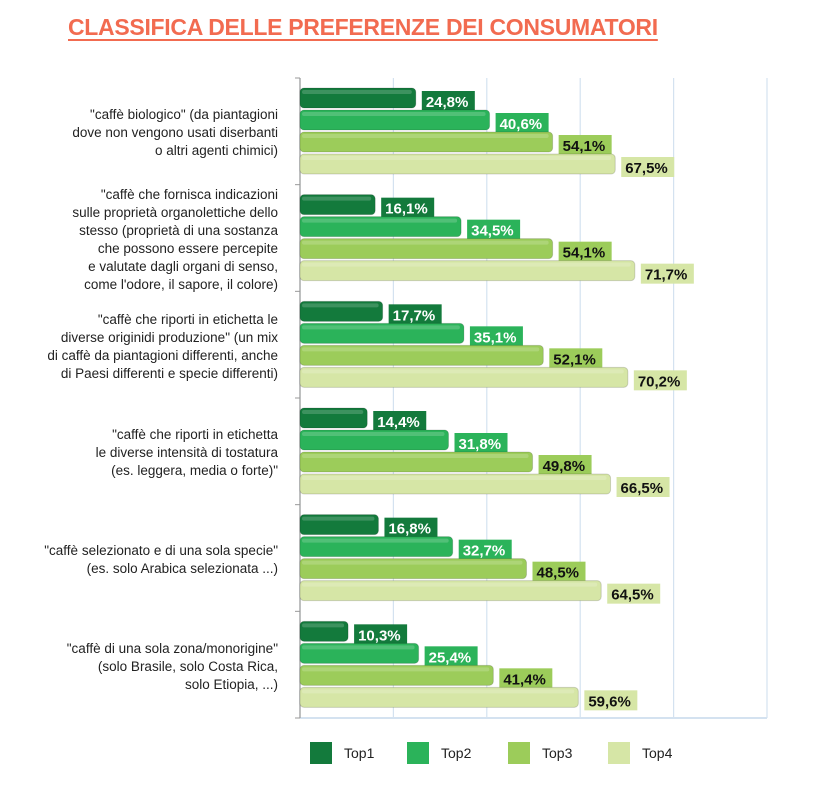 The image size is (821, 793). I want to click on legend-item-top1: Top1, so click(342, 753).